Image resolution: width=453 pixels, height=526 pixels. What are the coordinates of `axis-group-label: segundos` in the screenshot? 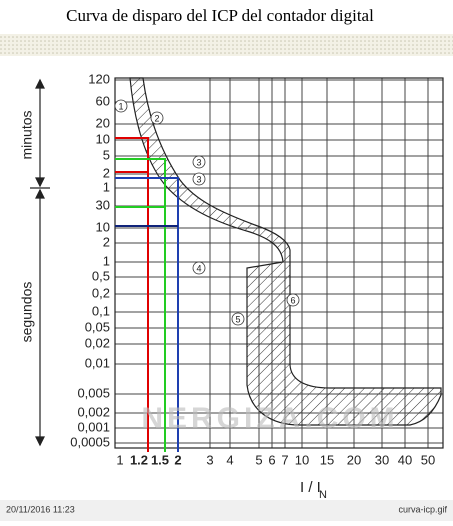 It's located at (27, 312).